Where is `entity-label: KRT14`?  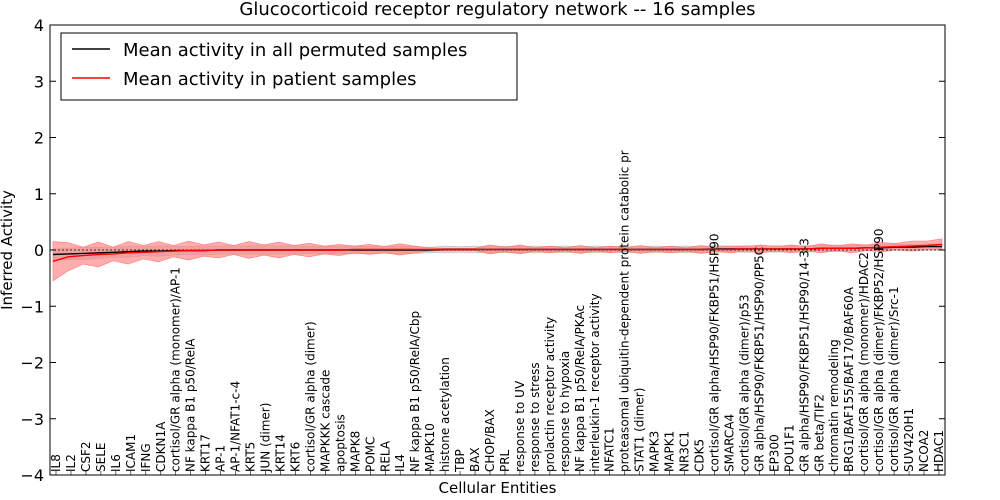
entity-label: KRT14 is located at coordinates (280, 453).